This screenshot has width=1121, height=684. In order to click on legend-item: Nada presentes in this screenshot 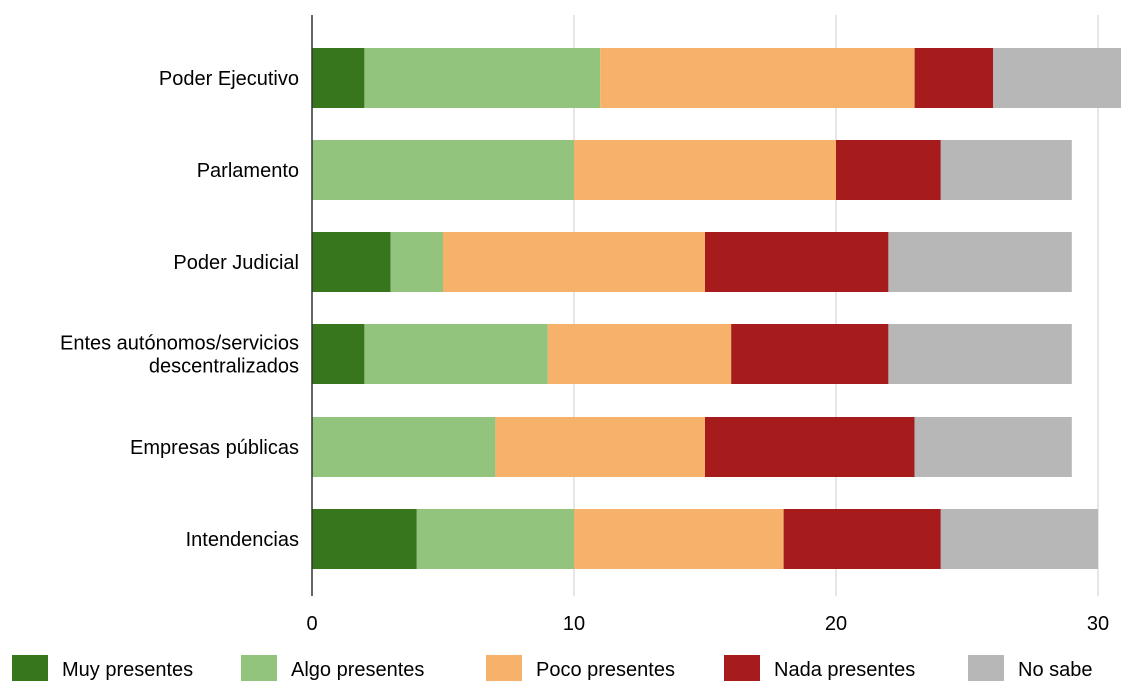, I will do `click(819, 668)`.